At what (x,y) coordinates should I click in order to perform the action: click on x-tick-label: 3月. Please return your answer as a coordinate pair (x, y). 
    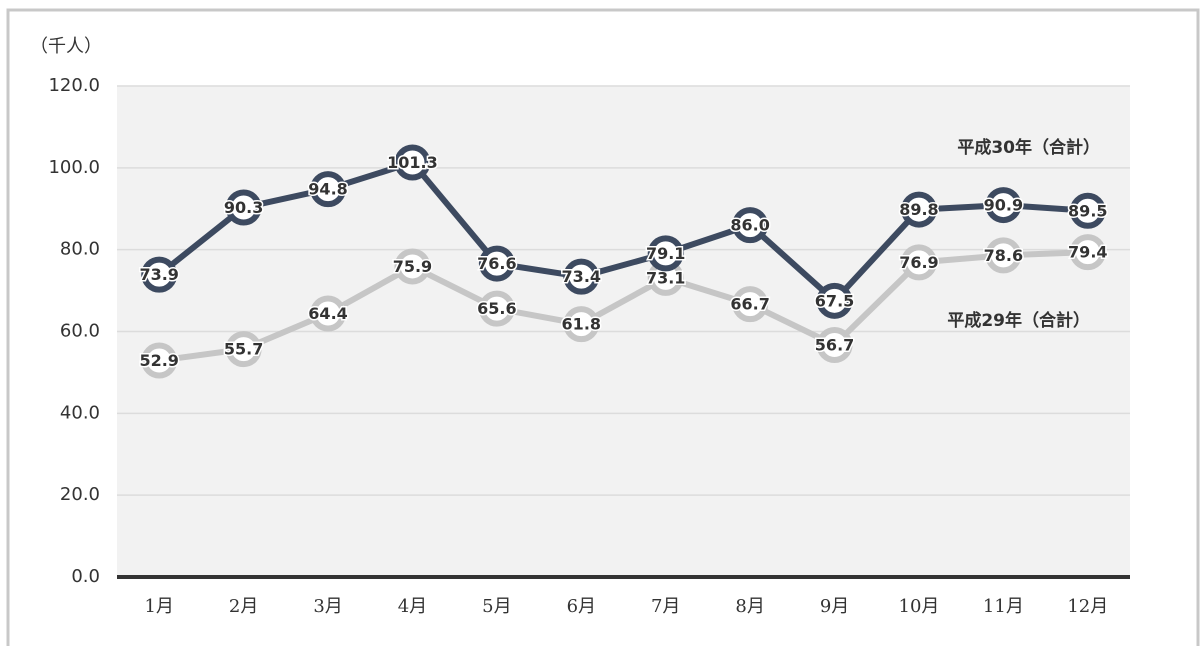
    Looking at the image, I should click on (327, 606).